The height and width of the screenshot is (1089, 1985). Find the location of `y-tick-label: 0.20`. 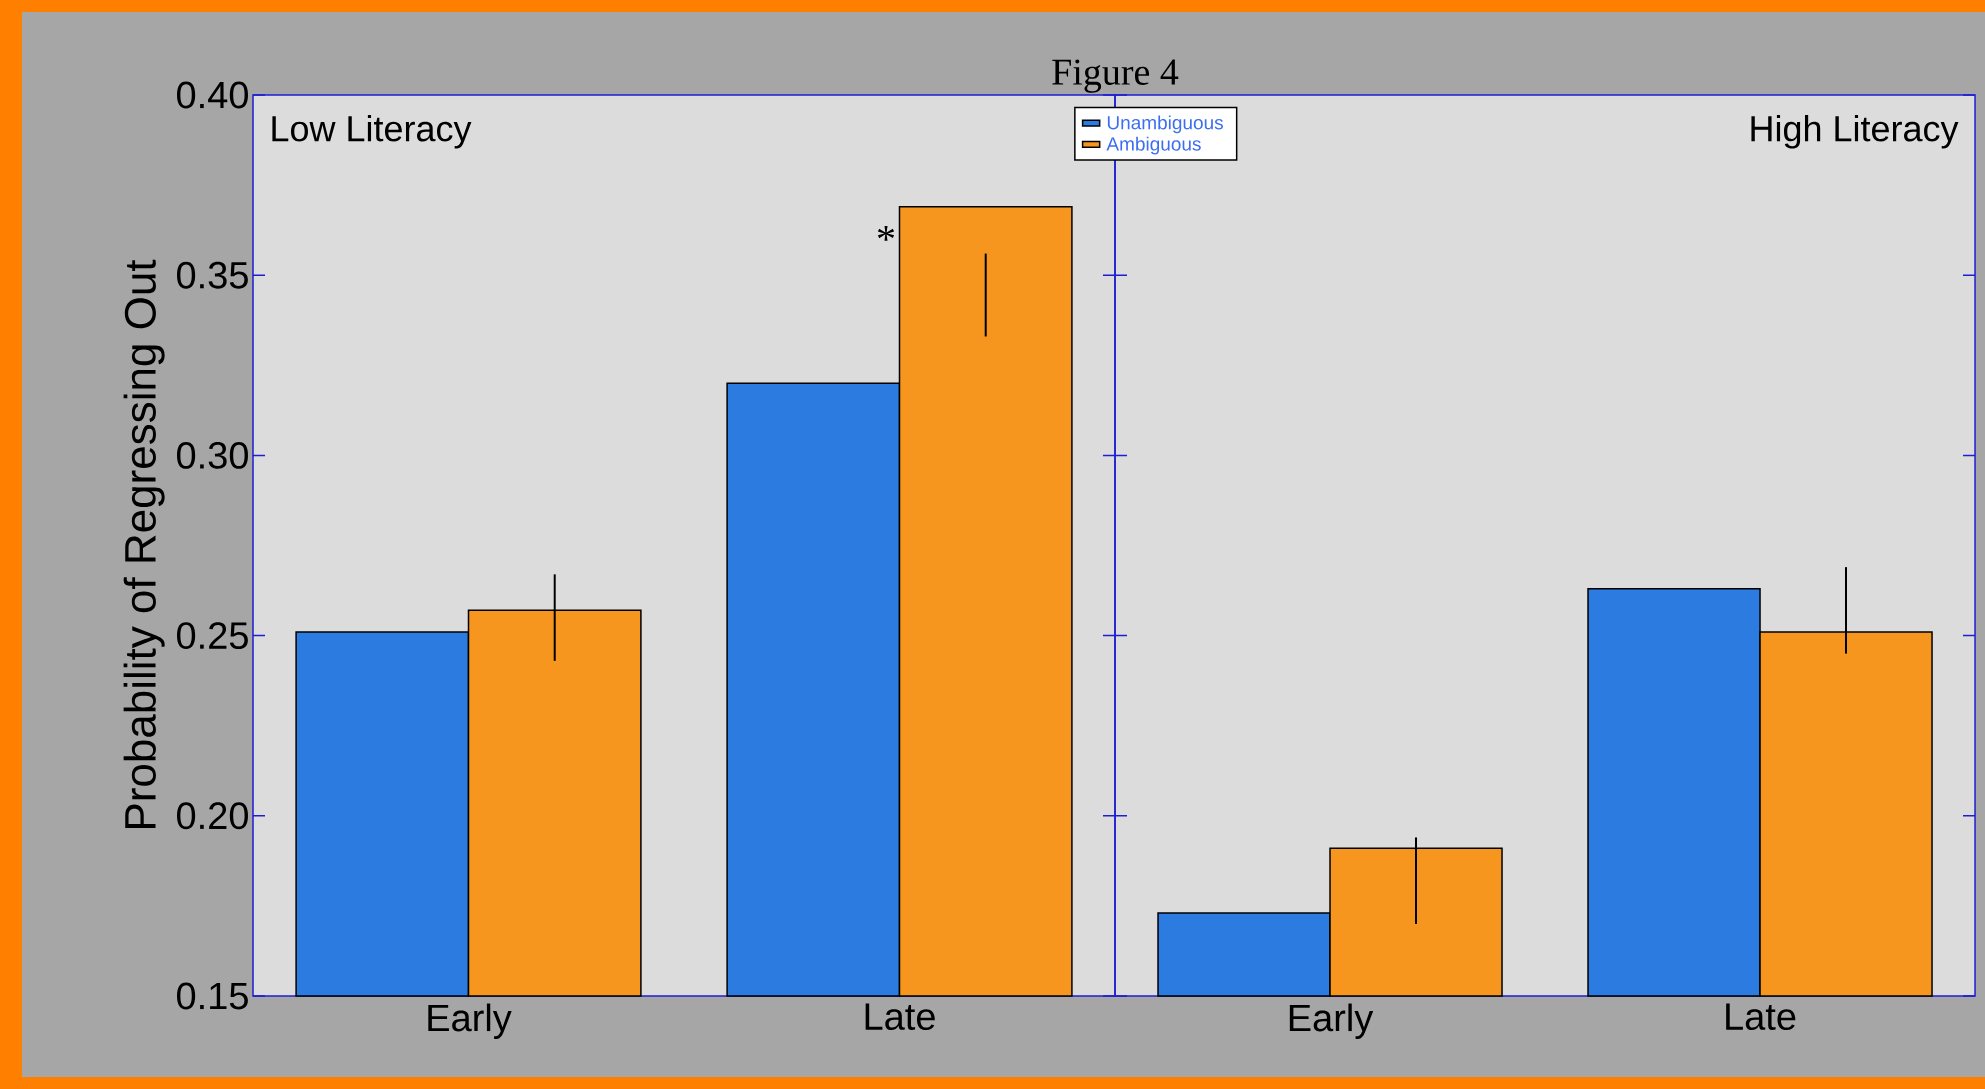

y-tick-label: 0.20 is located at coordinates (212, 816).